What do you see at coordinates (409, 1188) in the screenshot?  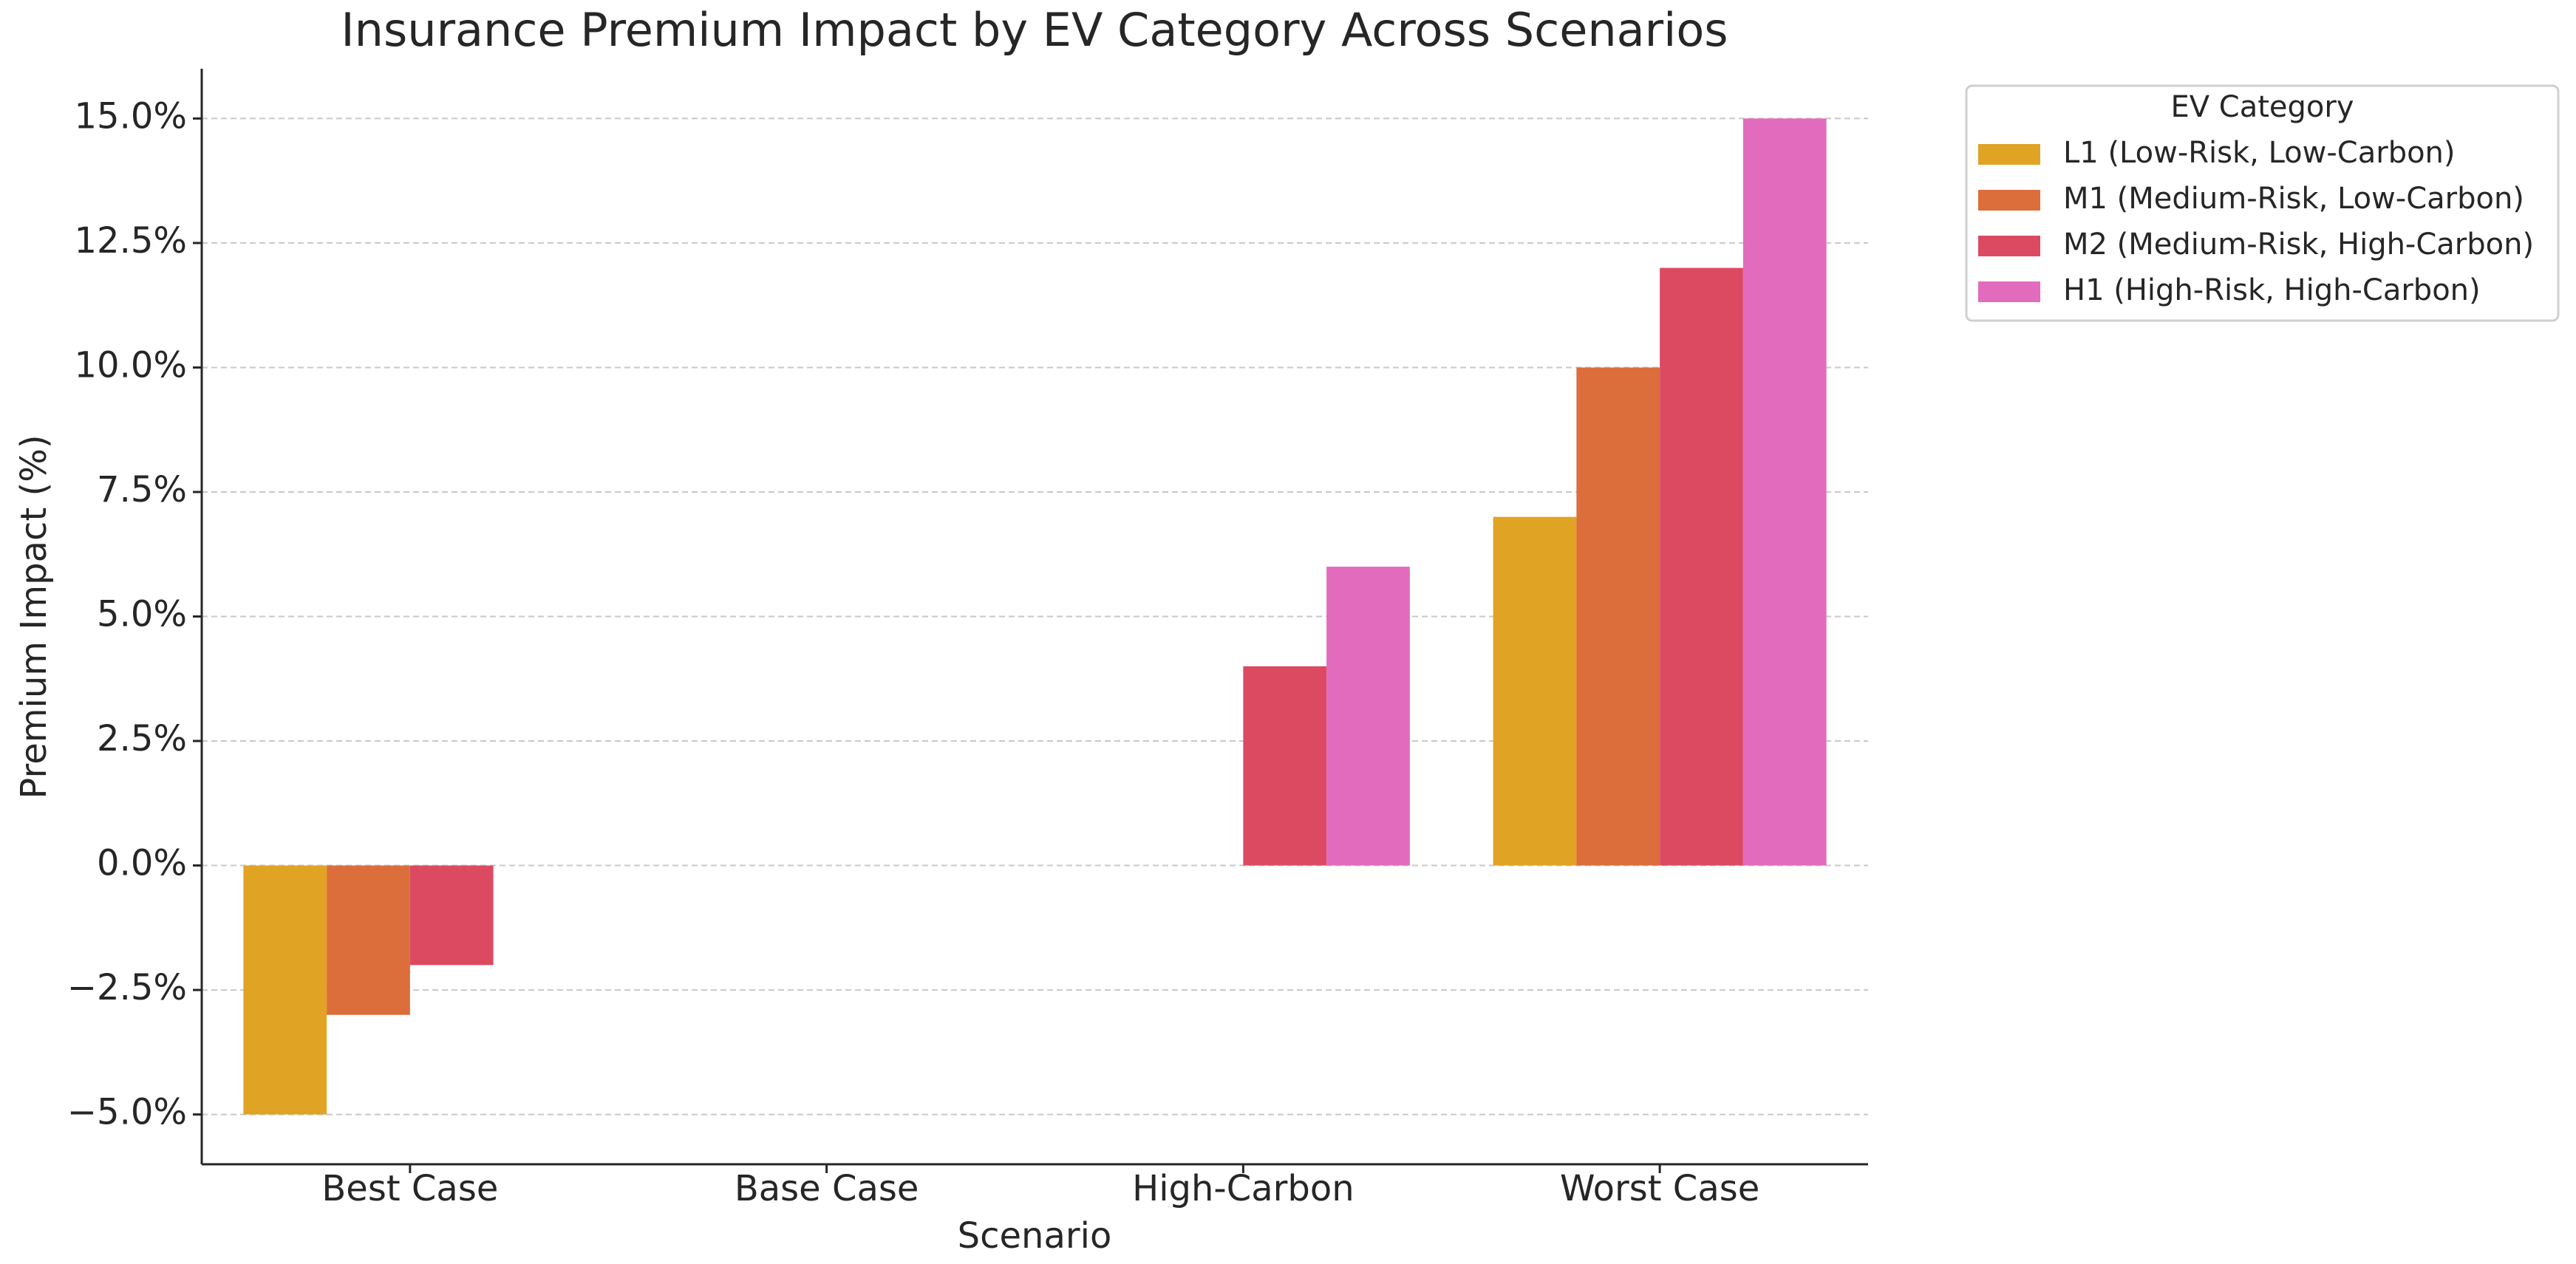 I see `x-tick-label: Best Case` at bounding box center [409, 1188].